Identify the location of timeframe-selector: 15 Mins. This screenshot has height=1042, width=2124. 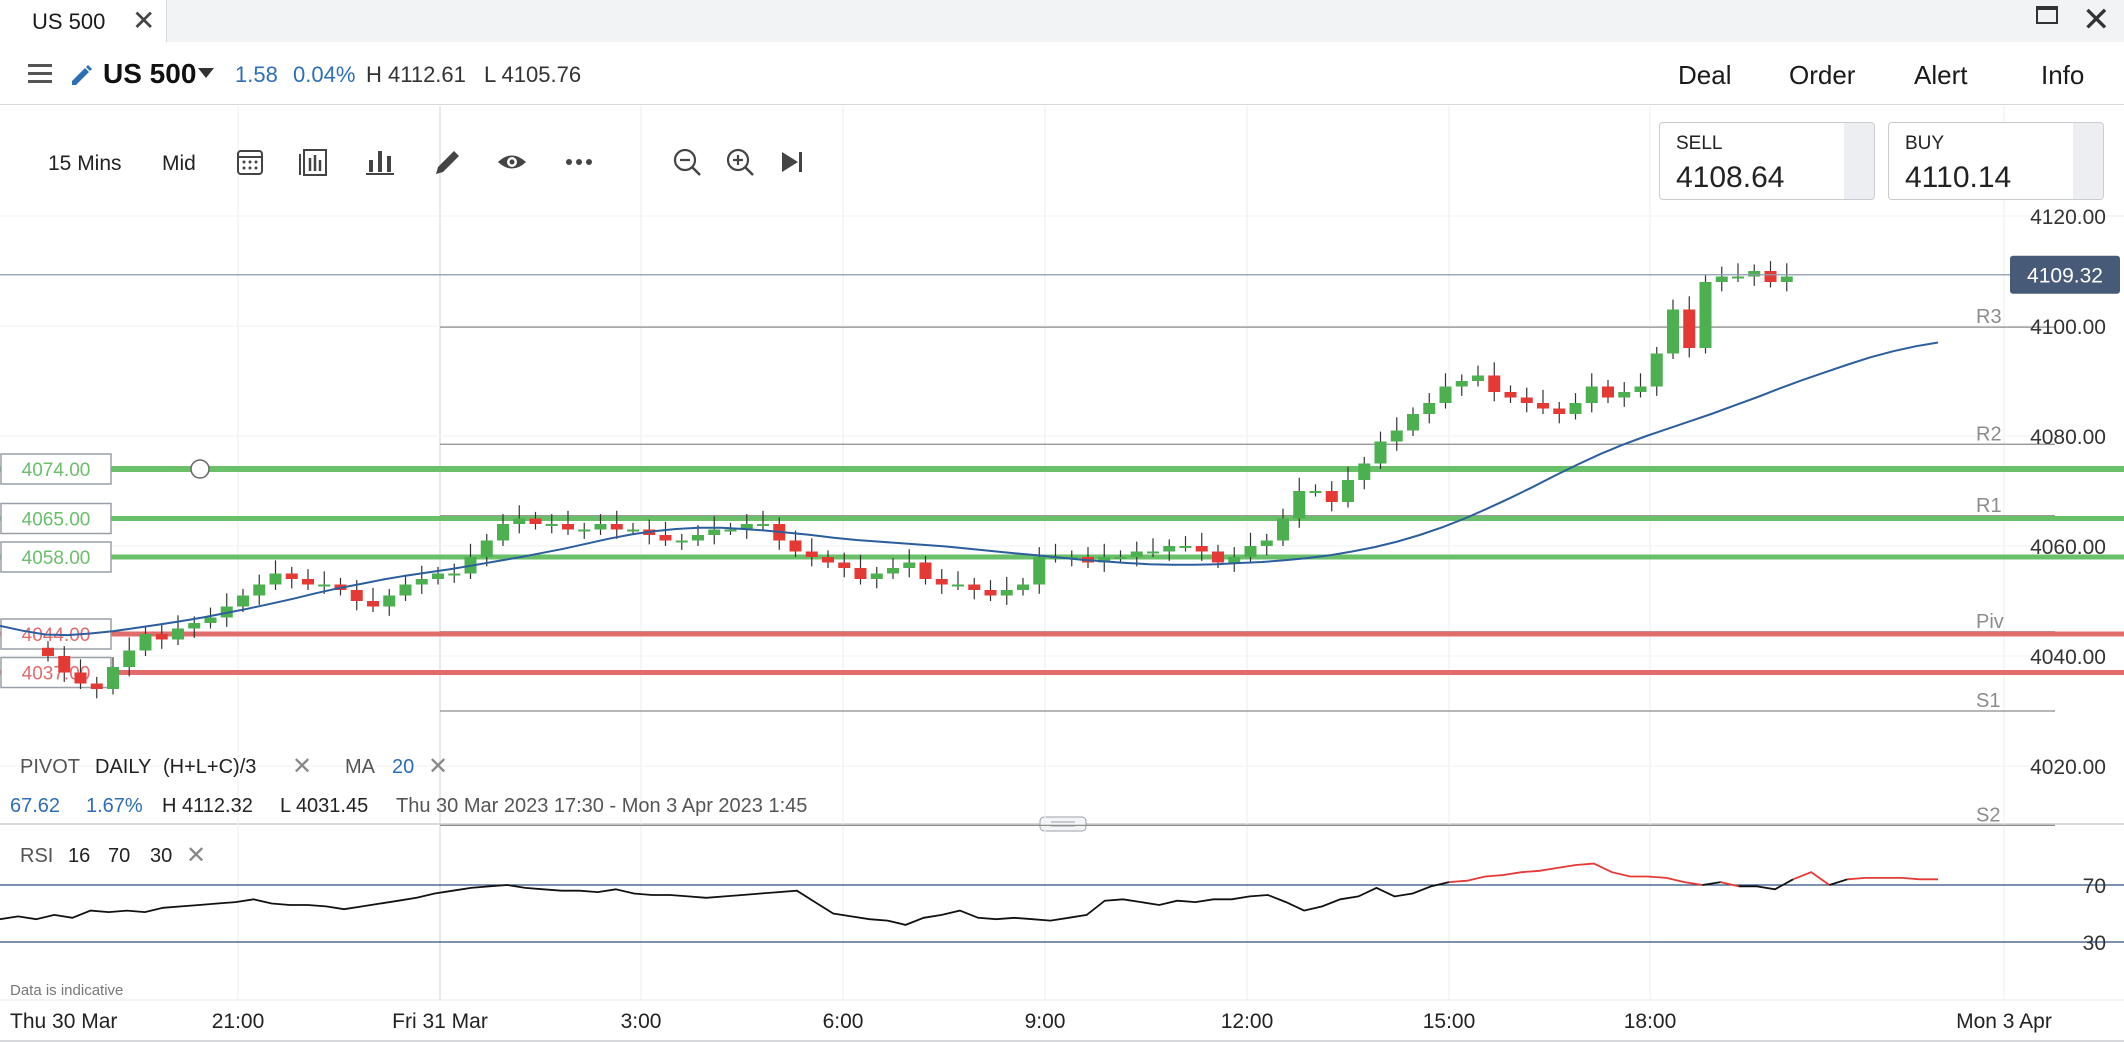
(85, 163).